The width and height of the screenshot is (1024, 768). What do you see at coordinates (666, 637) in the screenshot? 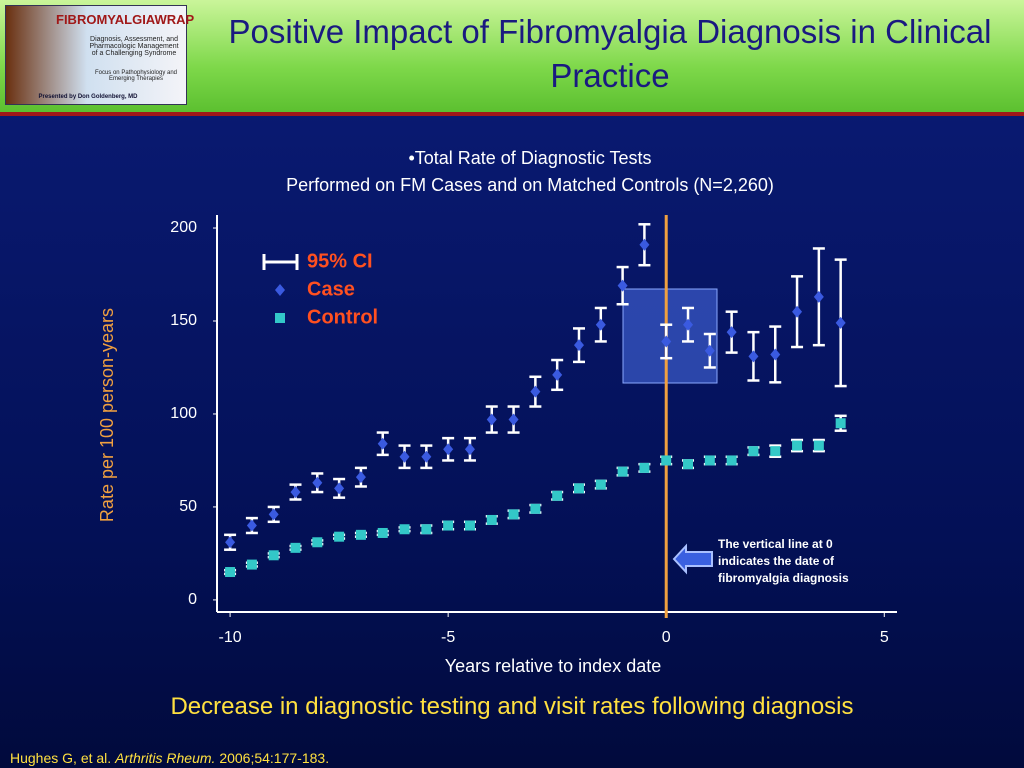
I see `x-tick-label: 0` at bounding box center [666, 637].